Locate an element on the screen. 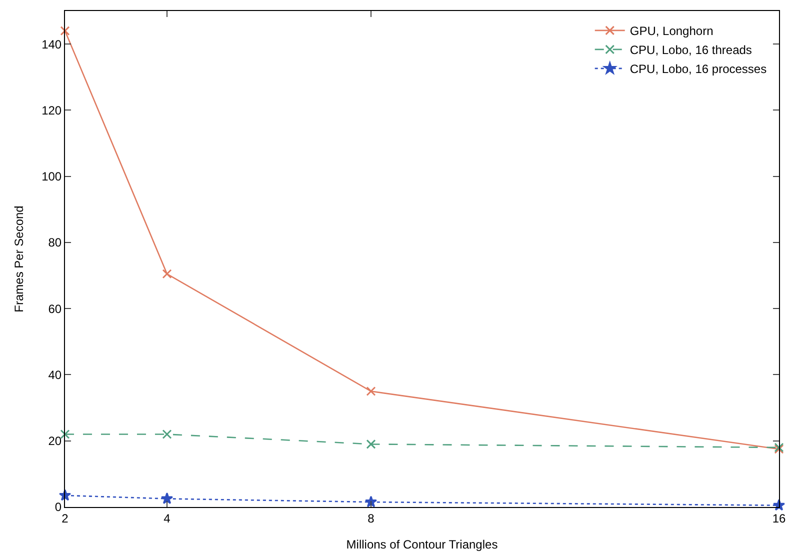  y-tick-label: 20 is located at coordinates (55, 441).